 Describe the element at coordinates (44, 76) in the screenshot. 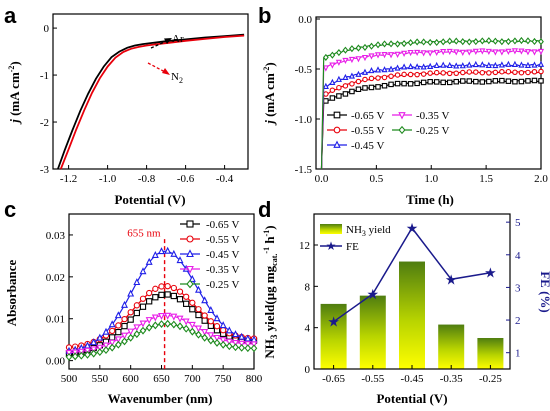

I see `panel-a-ytick-label: -1` at that location.